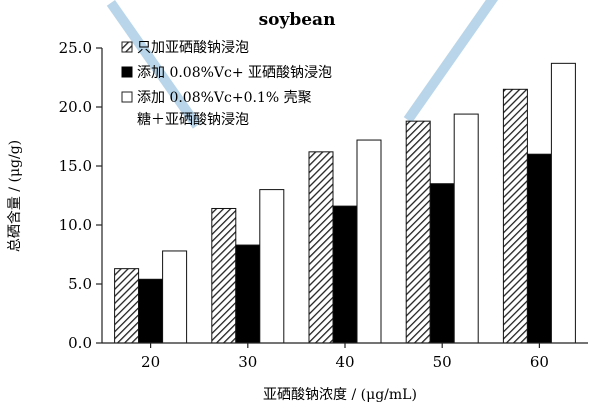  What do you see at coordinates (234, 73) in the screenshot?
I see `legend-label-2: 添加 0.08%Vc+ 亚硒酸钠浸泡` at bounding box center [234, 73].